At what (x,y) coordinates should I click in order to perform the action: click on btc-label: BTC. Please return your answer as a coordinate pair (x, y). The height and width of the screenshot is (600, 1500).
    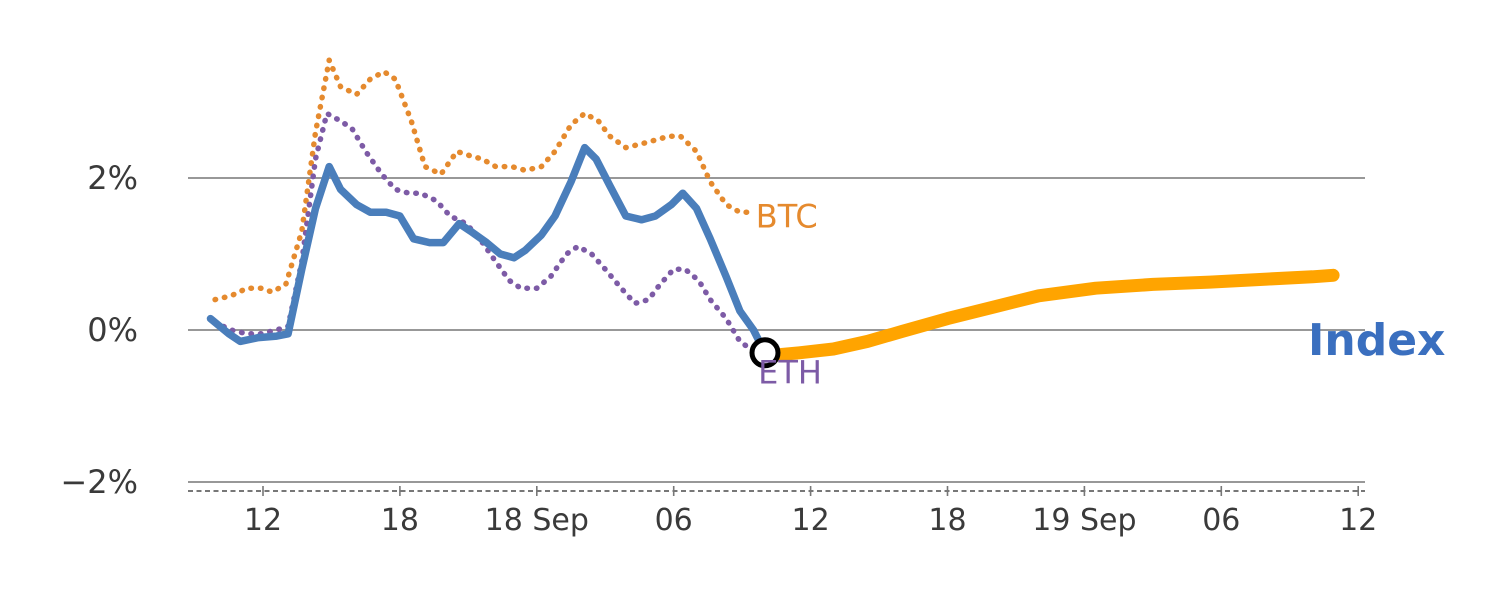
    Looking at the image, I should click on (787, 217).